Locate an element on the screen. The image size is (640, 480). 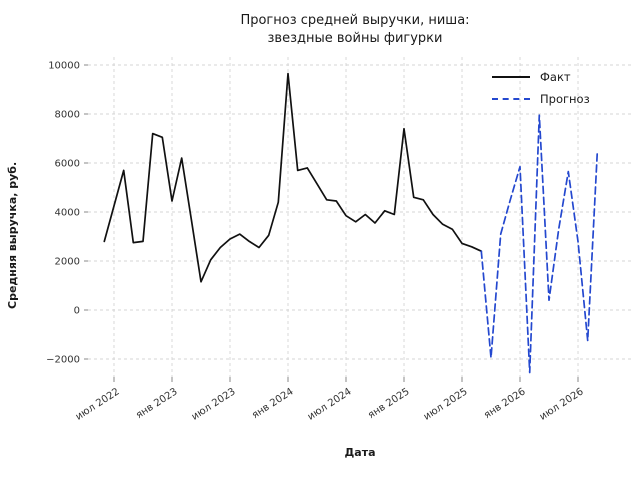
x-tick-label: июл 2022 is located at coordinates (98, 404).